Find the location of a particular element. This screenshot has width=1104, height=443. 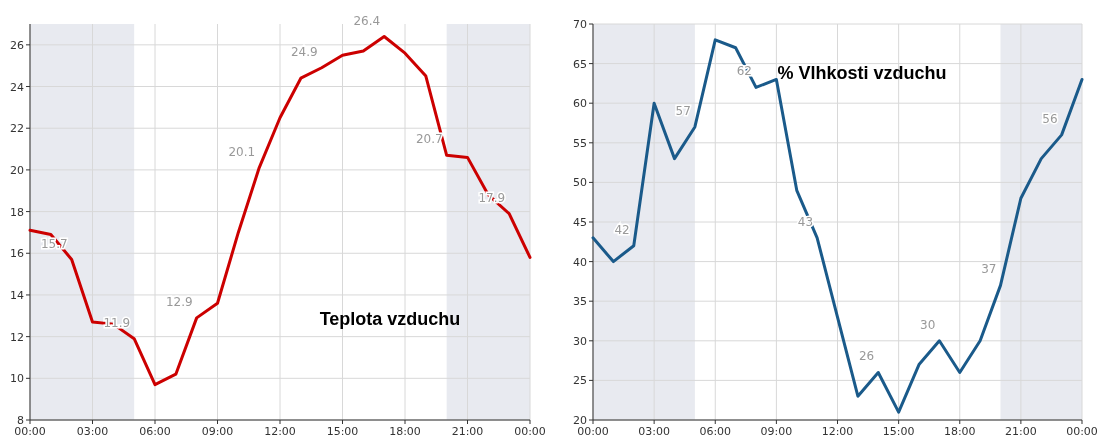

annotation: % Vlhkosti vzduchu is located at coordinates (862, 73).